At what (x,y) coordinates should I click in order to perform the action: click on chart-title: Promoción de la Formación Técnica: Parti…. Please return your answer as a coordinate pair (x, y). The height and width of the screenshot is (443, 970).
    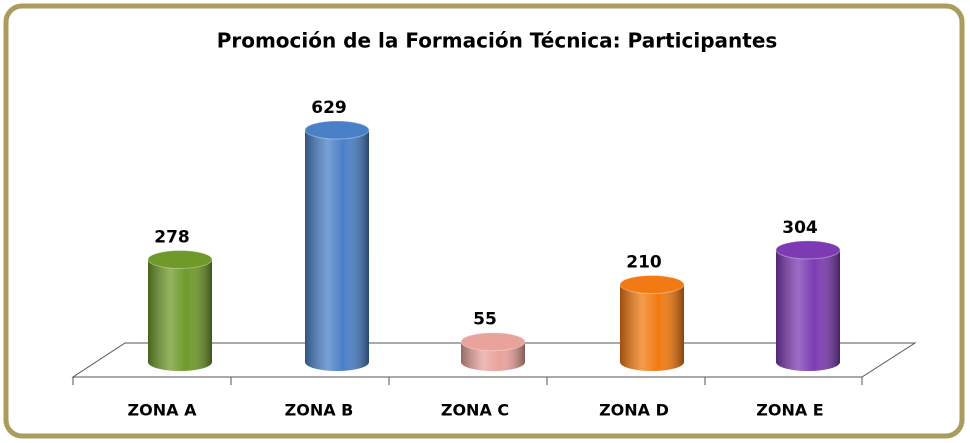
    Looking at the image, I should click on (497, 41).